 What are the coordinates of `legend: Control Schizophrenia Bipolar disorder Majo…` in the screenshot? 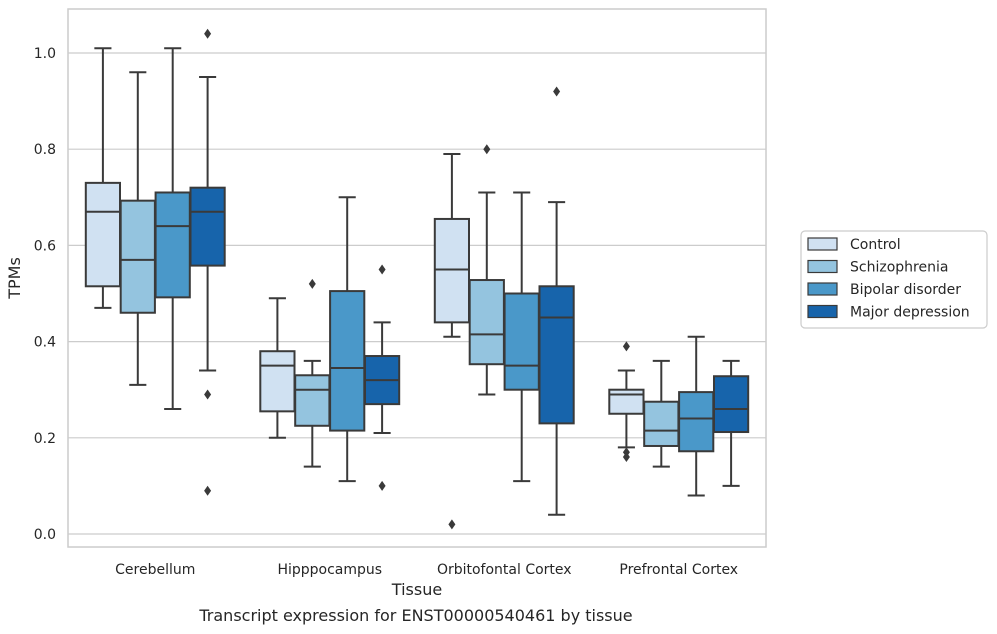 It's located at (894, 279).